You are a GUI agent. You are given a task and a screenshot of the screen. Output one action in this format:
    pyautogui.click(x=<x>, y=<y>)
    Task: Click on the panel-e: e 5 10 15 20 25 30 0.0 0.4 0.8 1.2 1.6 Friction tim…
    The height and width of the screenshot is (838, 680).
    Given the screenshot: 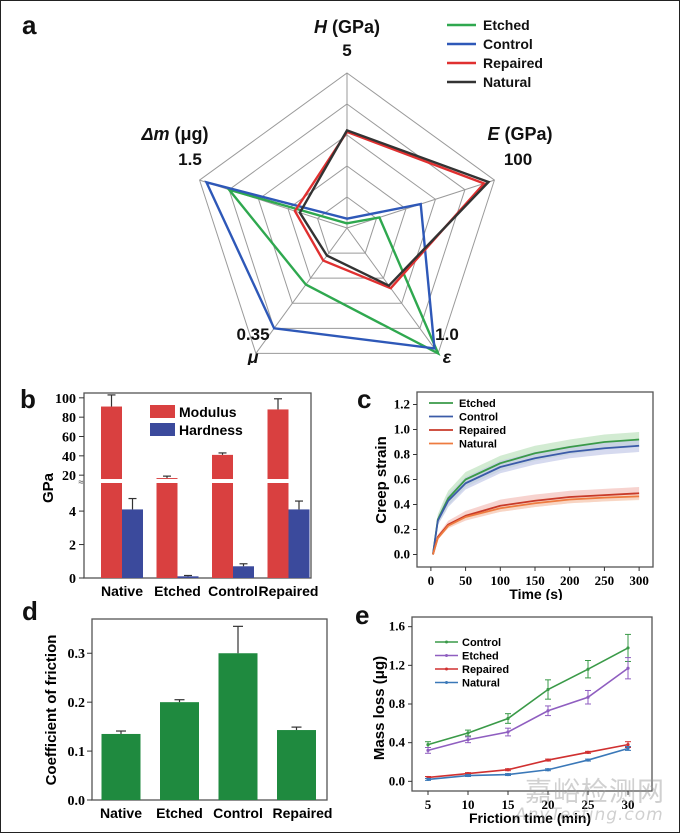 What is the action you would take?
    pyautogui.click(x=510, y=716)
    